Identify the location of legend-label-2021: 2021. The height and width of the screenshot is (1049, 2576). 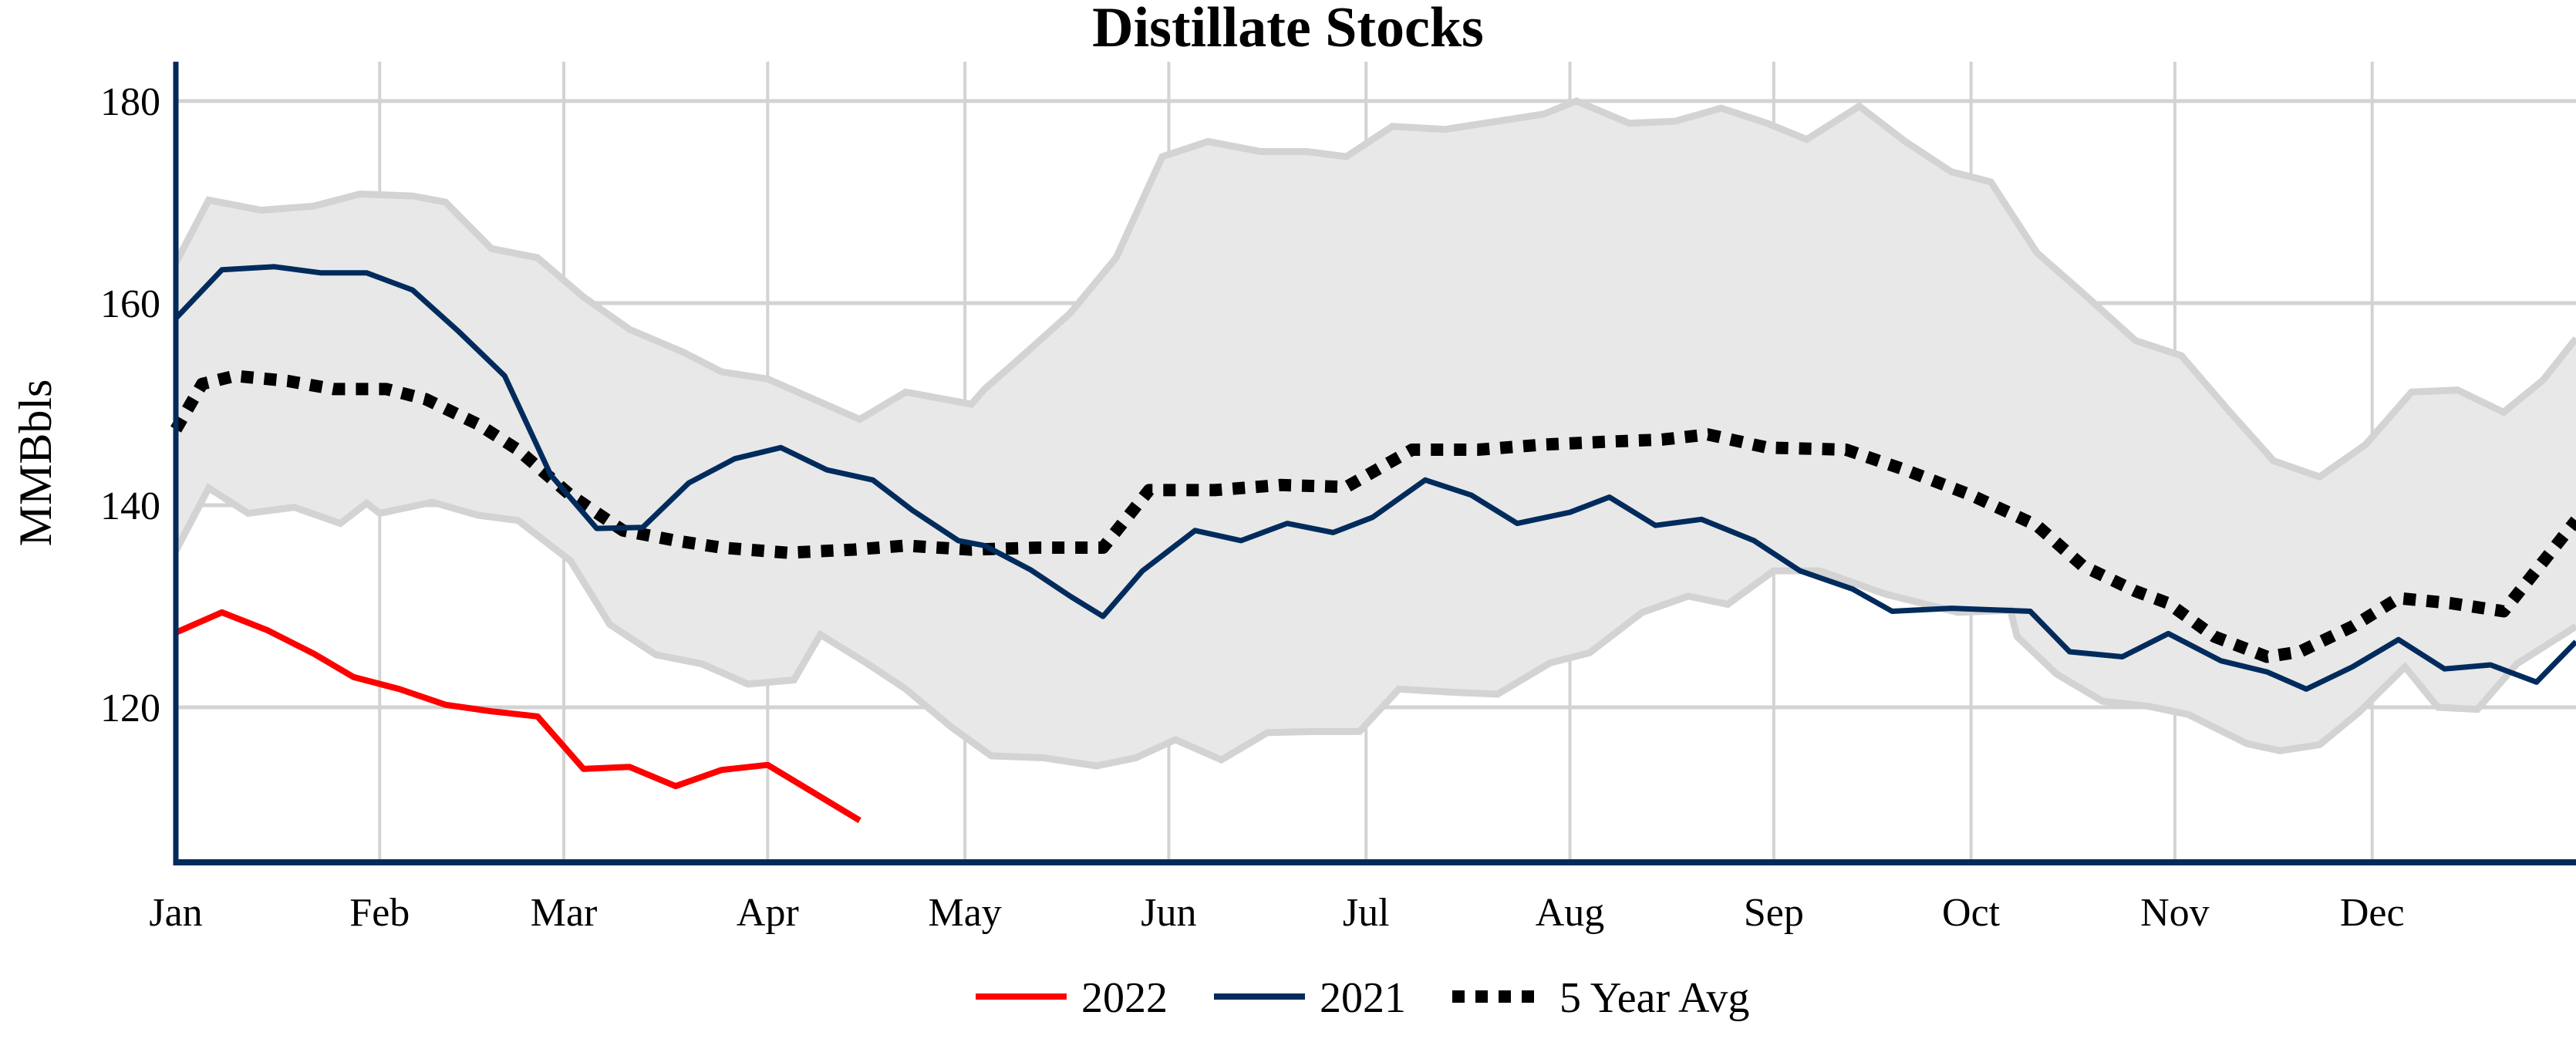
(1363, 998).